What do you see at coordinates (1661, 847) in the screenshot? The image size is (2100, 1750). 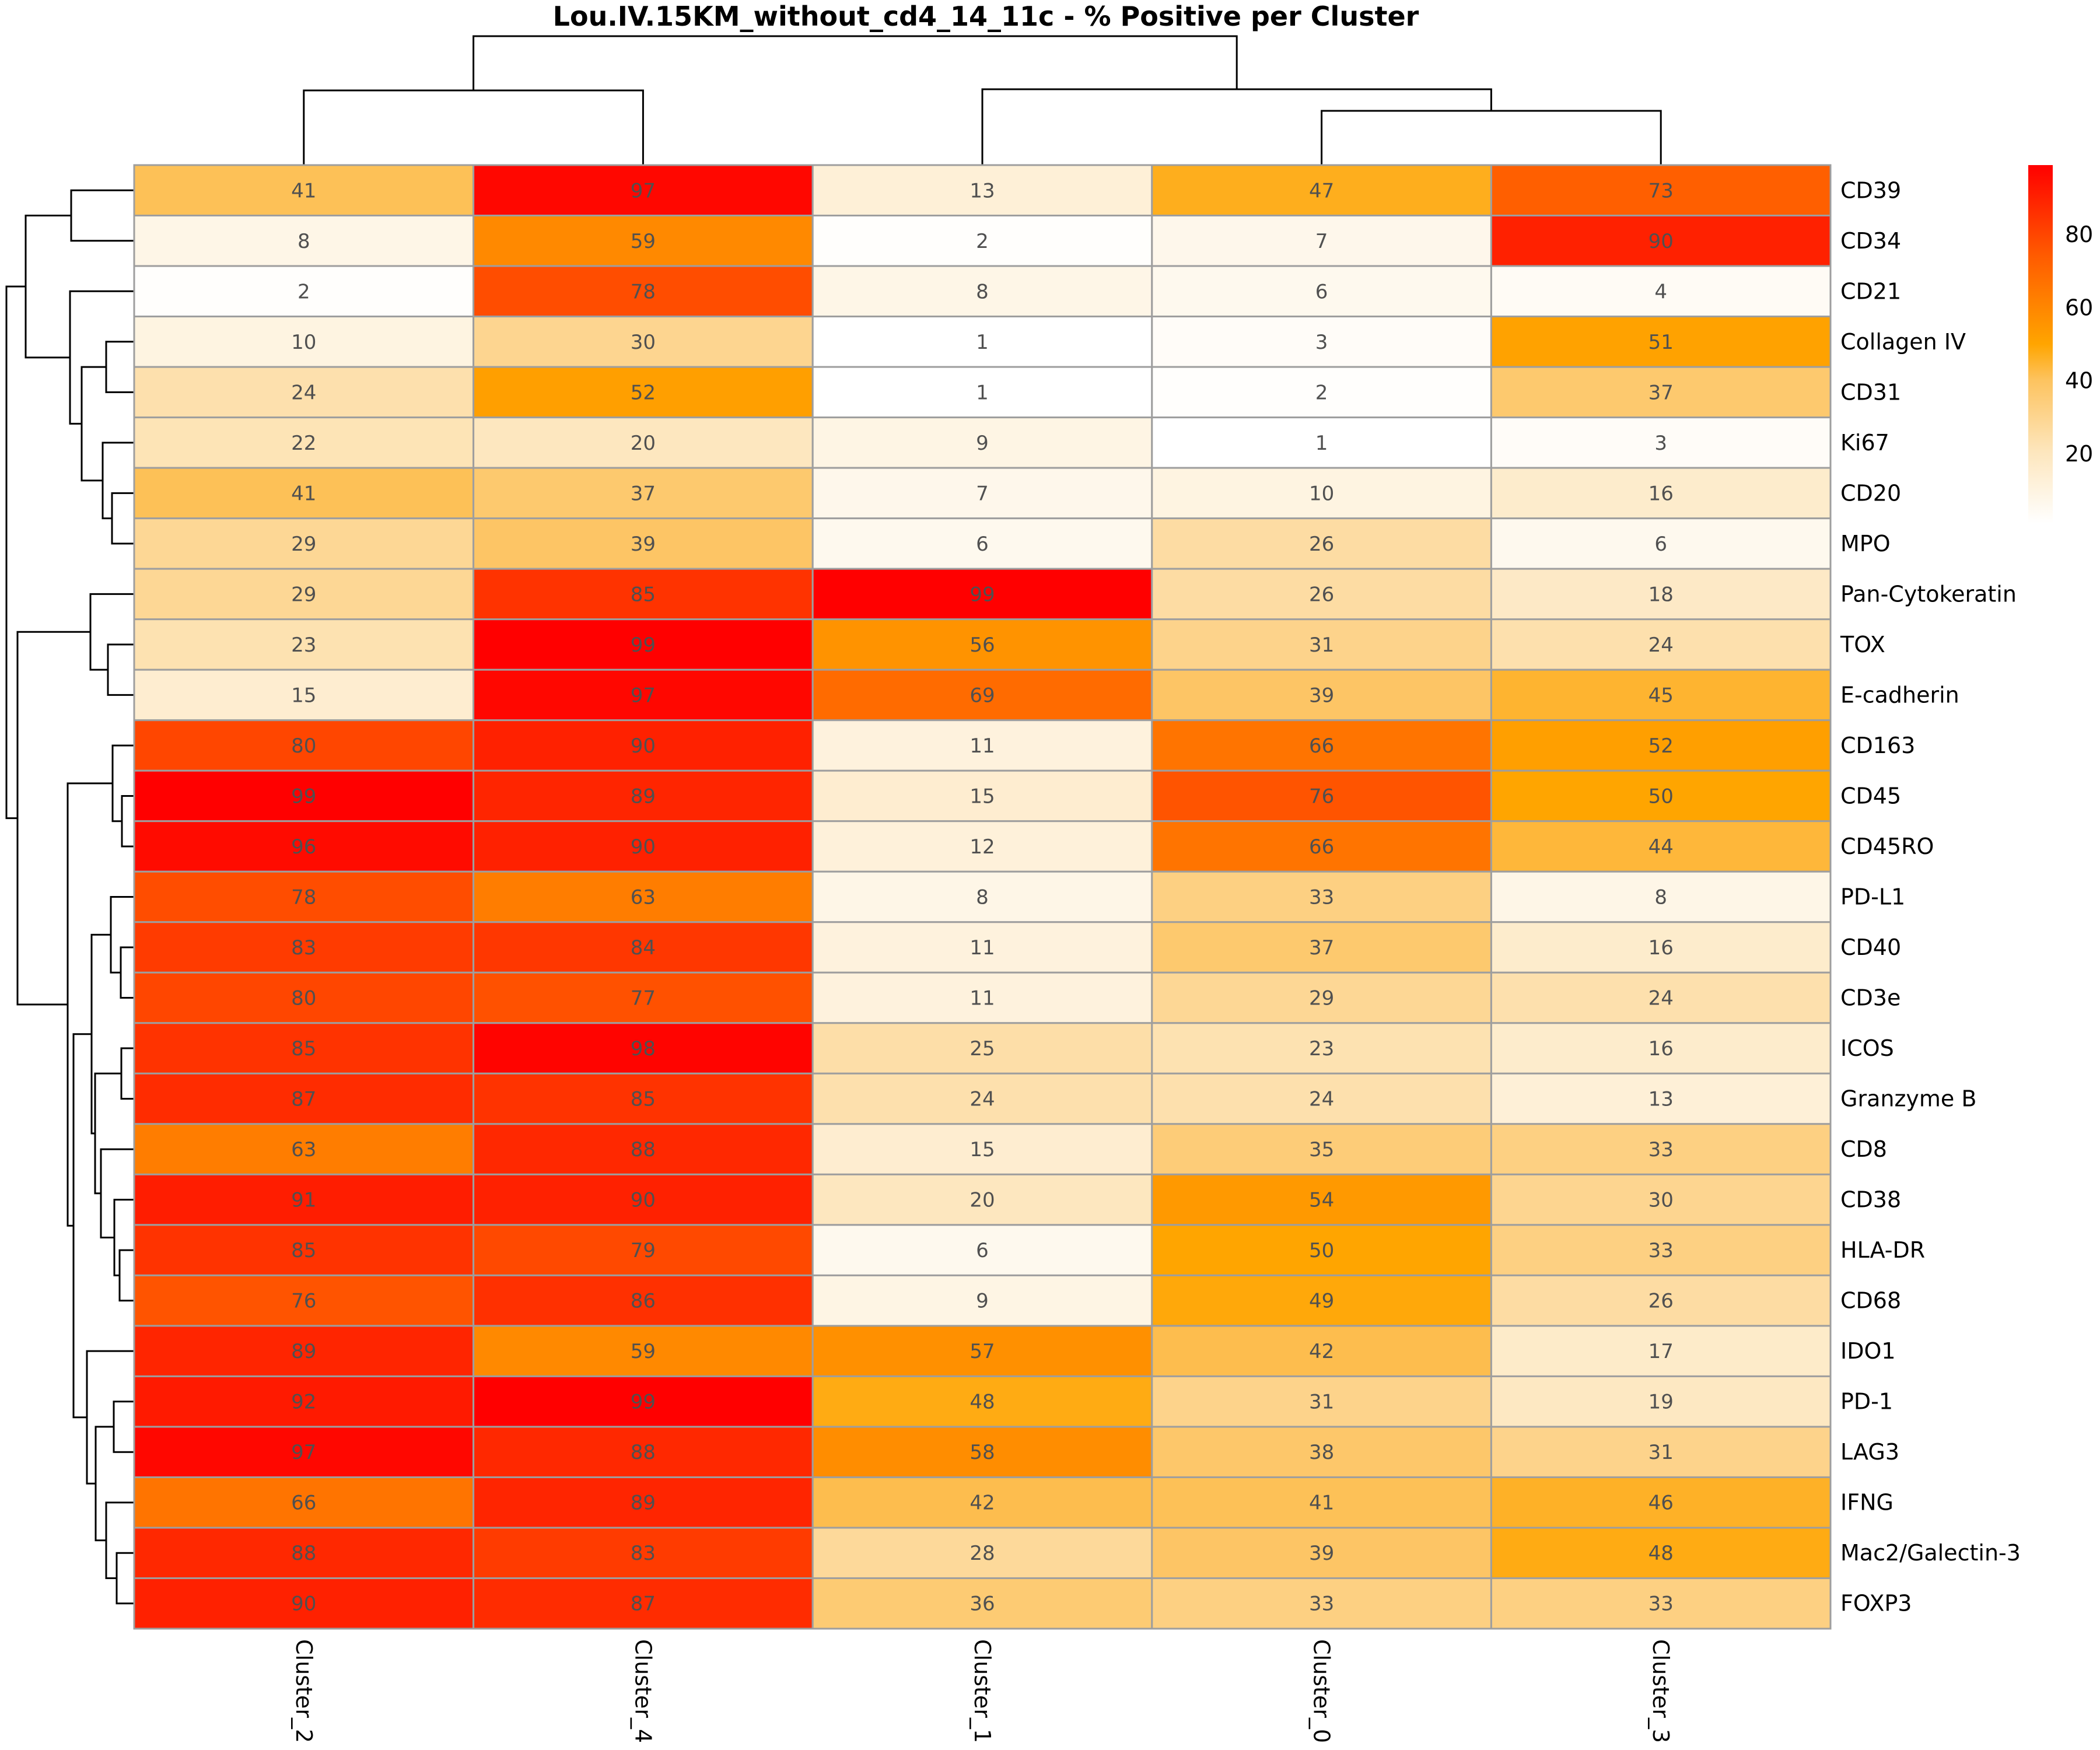 I see `cell-value-label: 44` at bounding box center [1661, 847].